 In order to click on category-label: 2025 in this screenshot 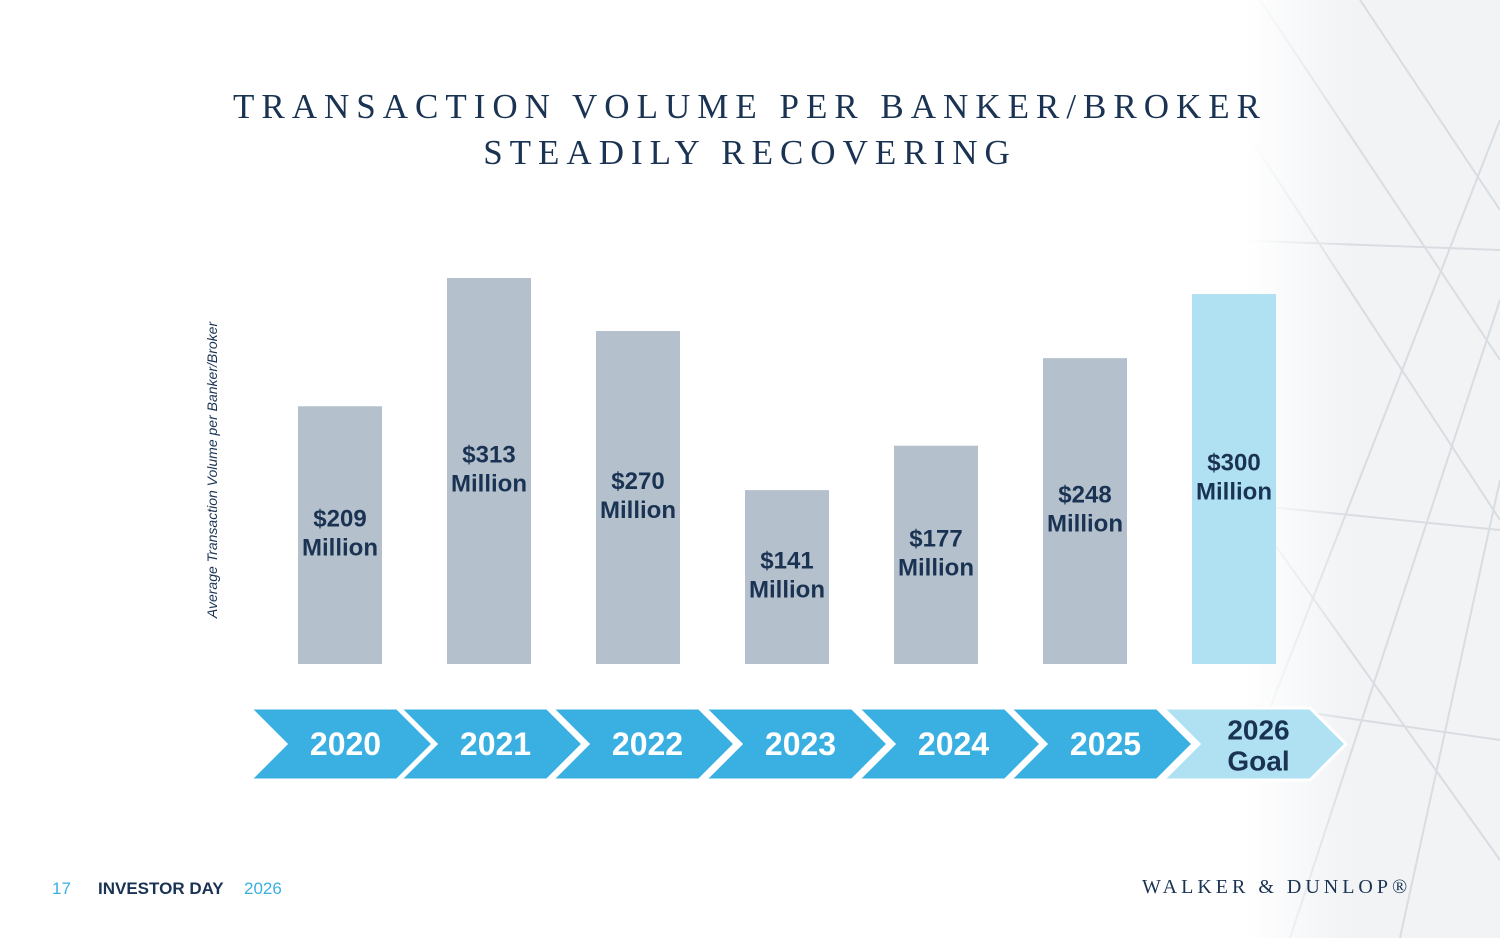, I will do `click(1105, 744)`.